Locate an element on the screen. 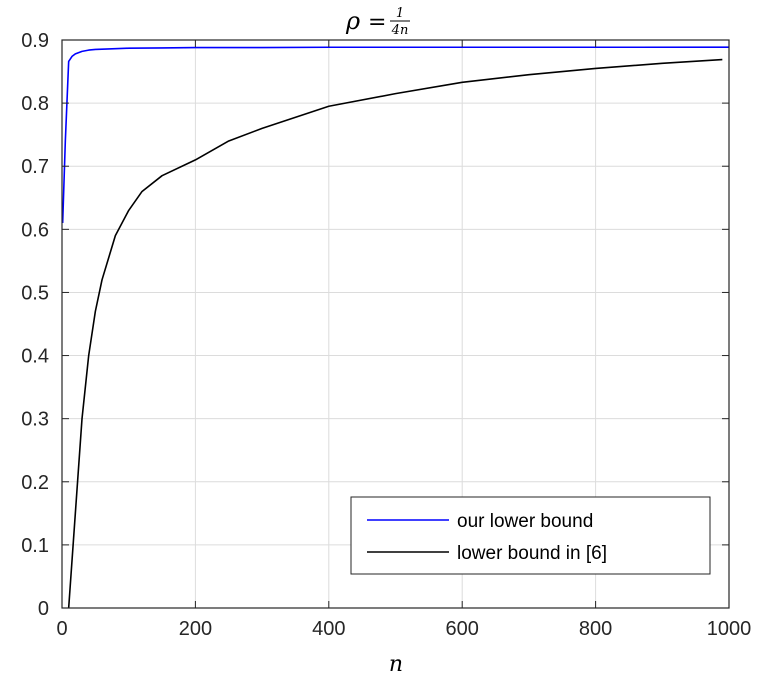 This screenshot has width=761, height=680. legend-box is located at coordinates (530, 535).